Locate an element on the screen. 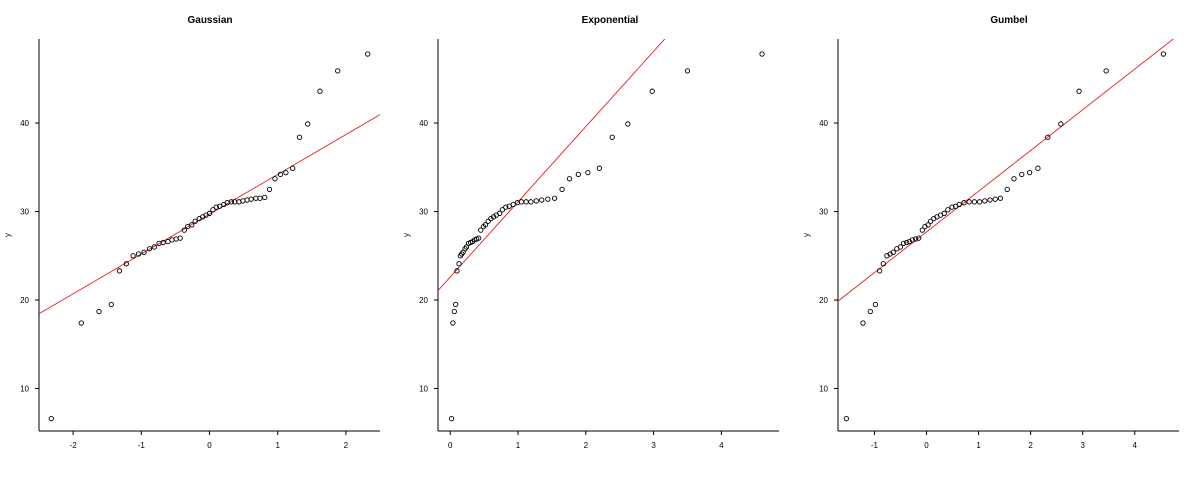 This screenshot has height=485, width=1200. x-tick-label: -2 is located at coordinates (74, 445).